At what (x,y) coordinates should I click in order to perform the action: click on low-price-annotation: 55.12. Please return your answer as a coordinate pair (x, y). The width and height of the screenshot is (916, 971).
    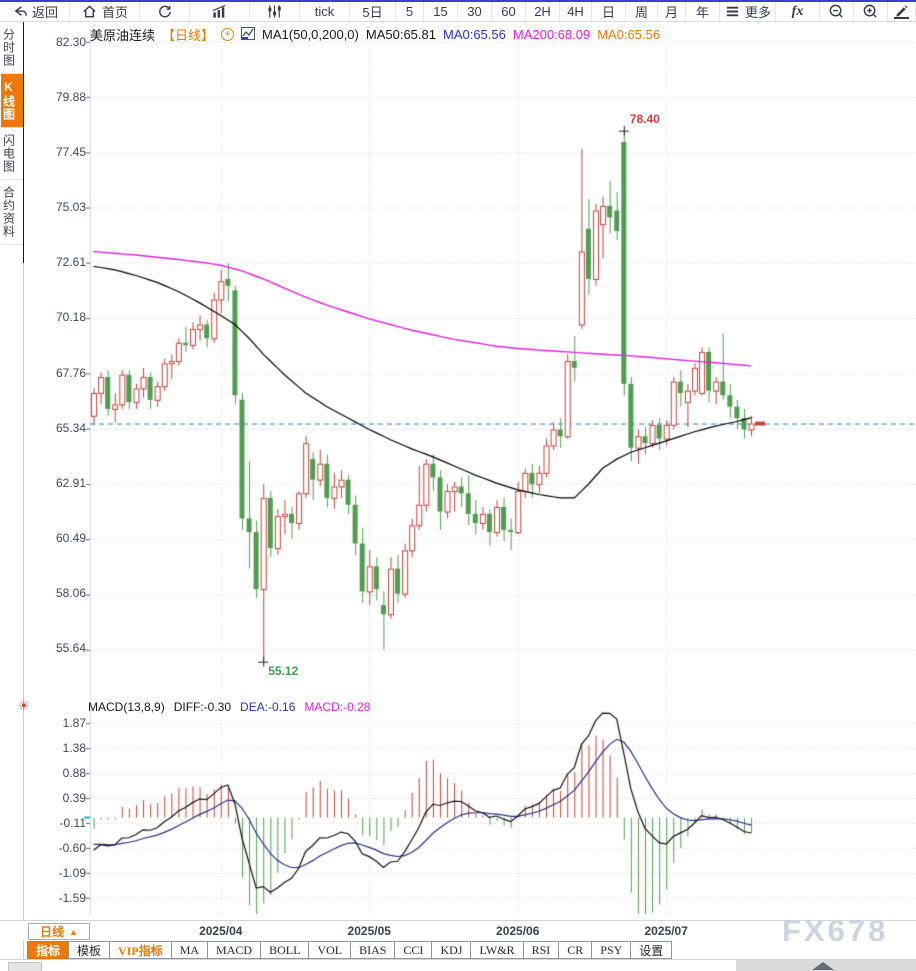
    Looking at the image, I should click on (283, 670).